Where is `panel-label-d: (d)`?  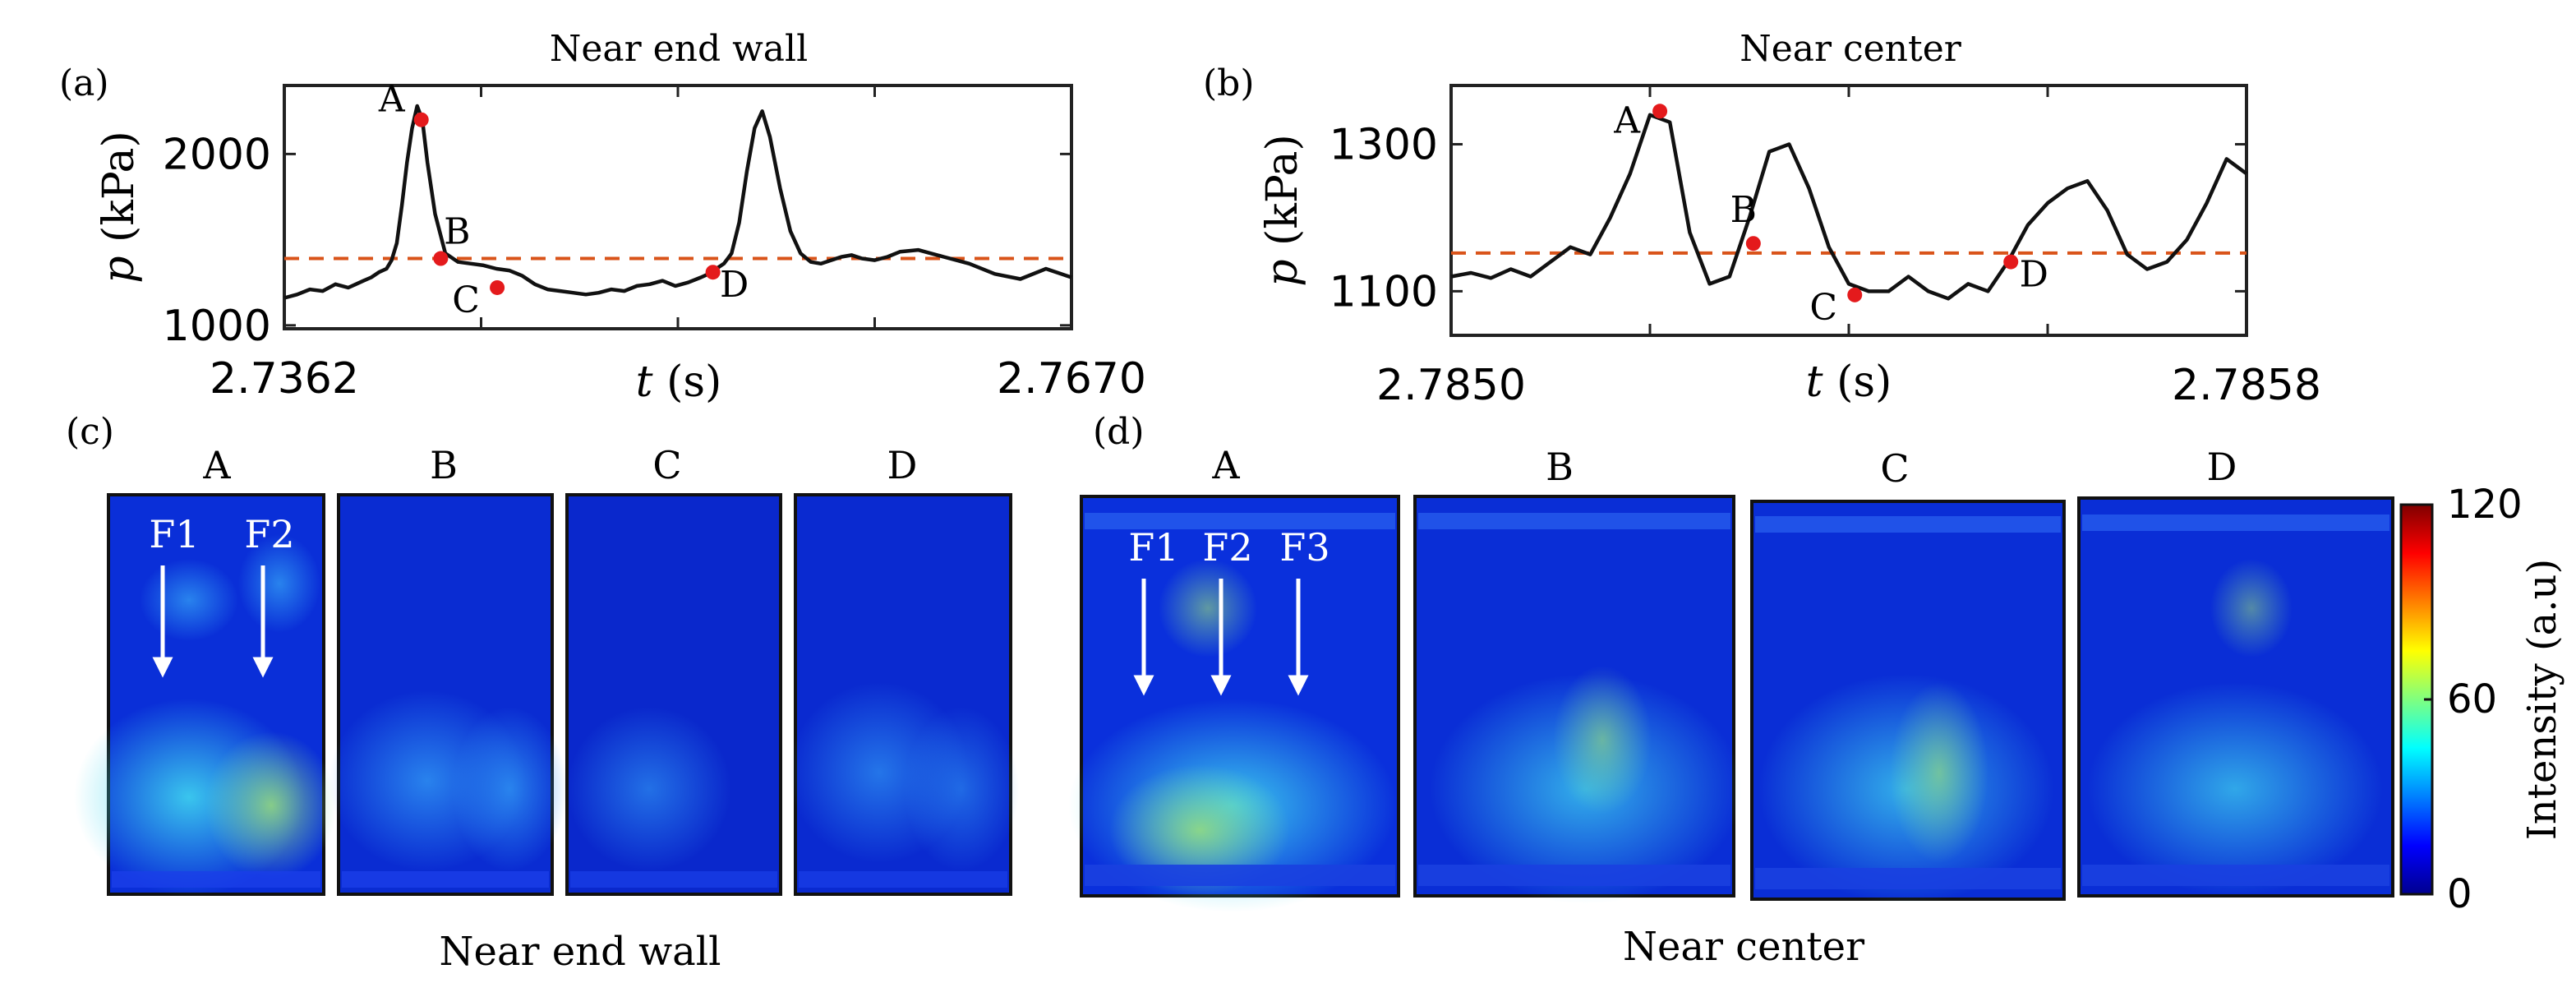
panel-label-d: (d) is located at coordinates (1119, 432).